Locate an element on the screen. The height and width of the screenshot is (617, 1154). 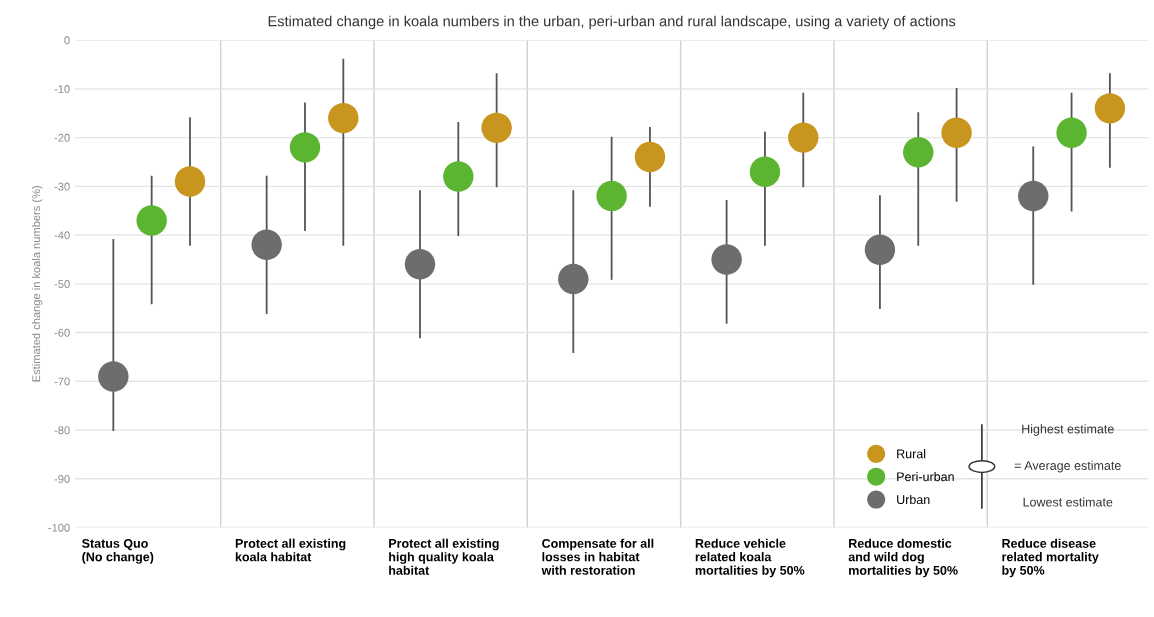
y-tick-label: -70 is located at coordinates (62, 381).